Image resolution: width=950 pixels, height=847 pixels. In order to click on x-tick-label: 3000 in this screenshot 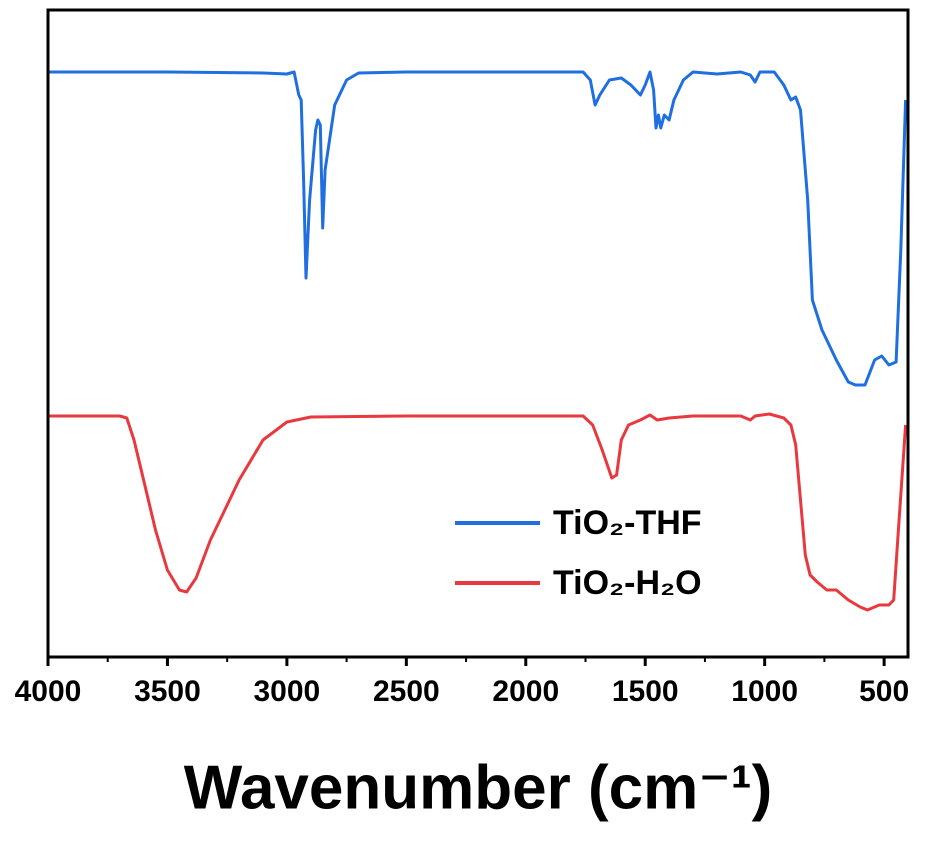, I will do `click(287, 691)`.